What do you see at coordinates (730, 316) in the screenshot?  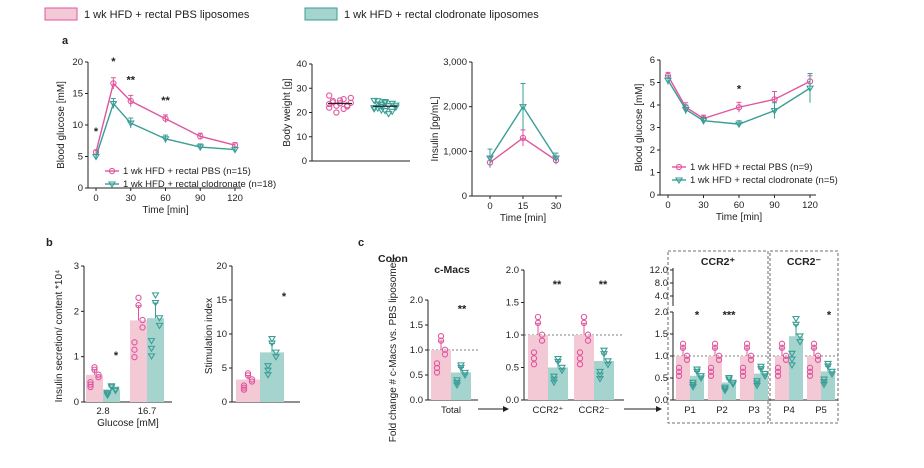 I see `significance-star: ***` at bounding box center [730, 316].